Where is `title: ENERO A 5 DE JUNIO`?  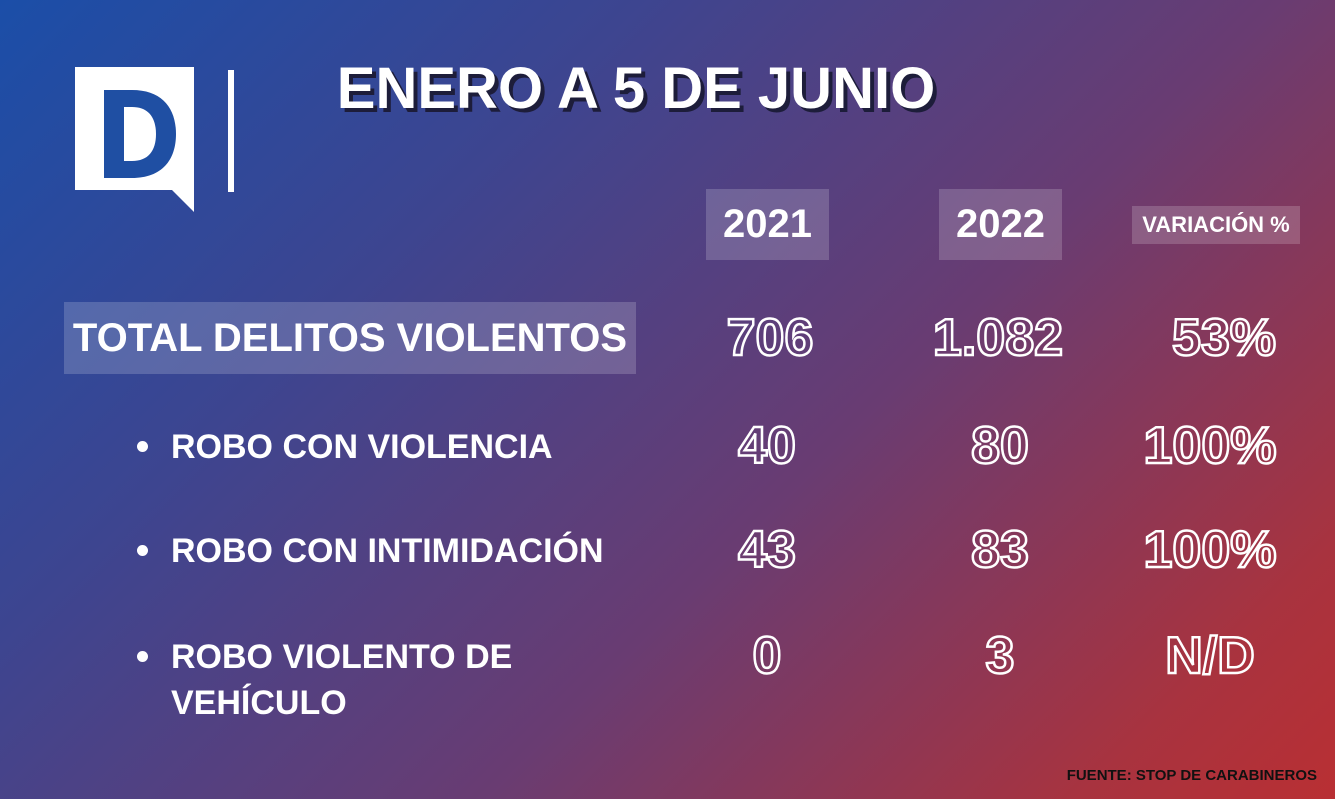 title: ENERO A 5 DE JUNIO is located at coordinates (636, 88).